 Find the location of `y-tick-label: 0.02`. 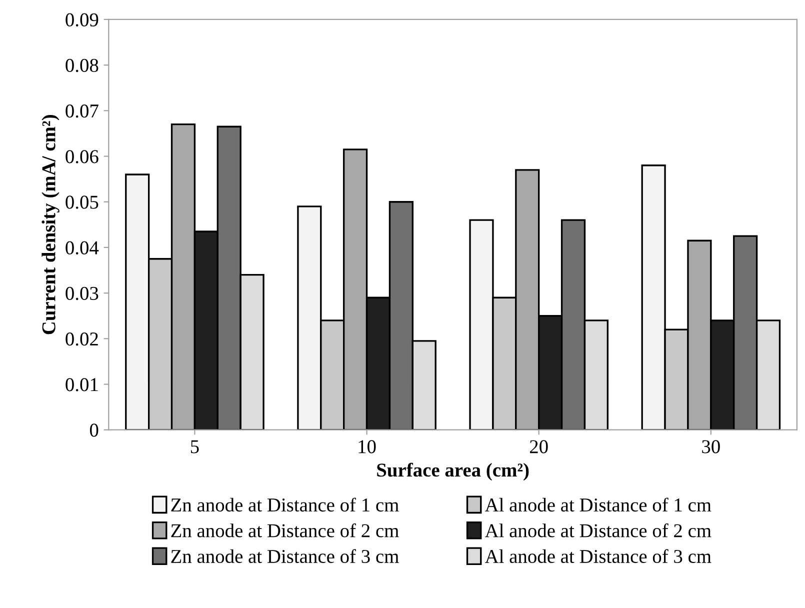

y-tick-label: 0.02 is located at coordinates (82, 339).